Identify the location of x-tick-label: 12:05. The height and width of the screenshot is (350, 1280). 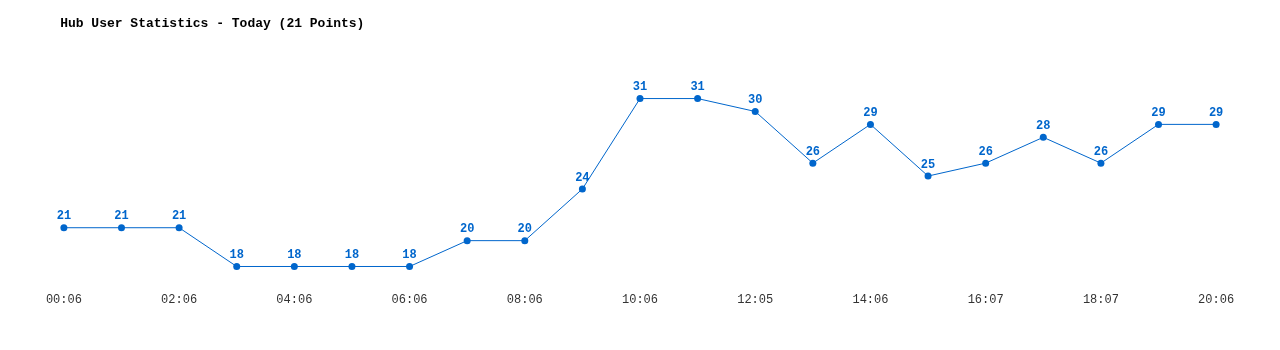
(755, 300).